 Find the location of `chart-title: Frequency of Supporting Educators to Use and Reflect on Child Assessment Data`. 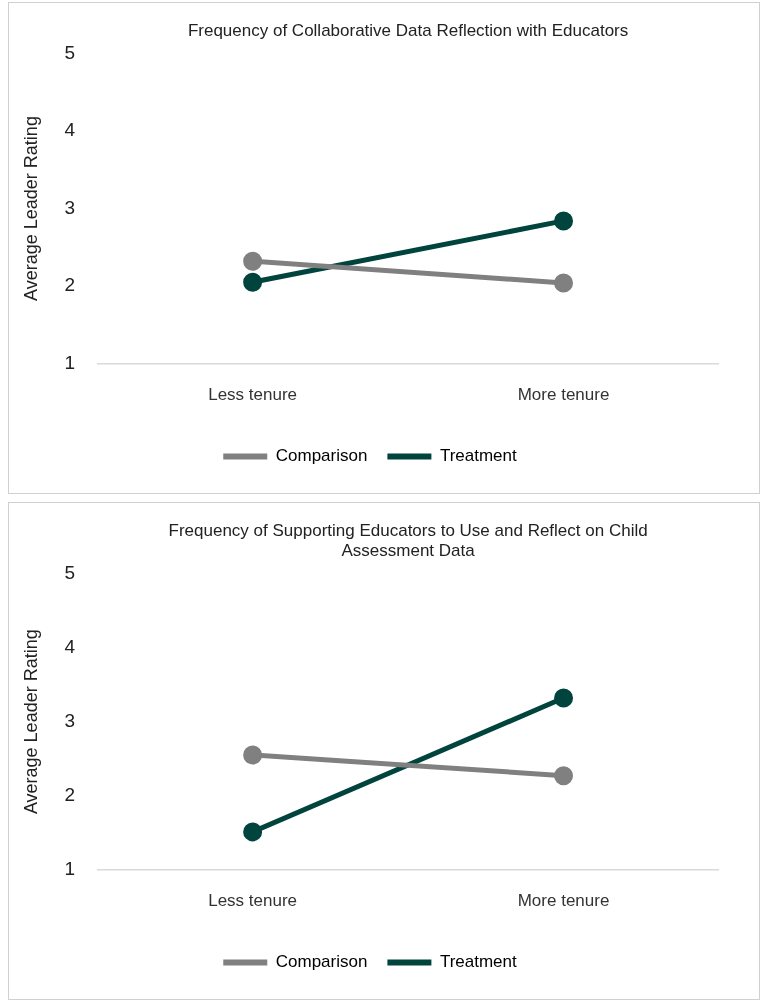

chart-title: Frequency of Supporting Educators to Use and Reflect on Child Assessment Data is located at coordinates (408, 540).